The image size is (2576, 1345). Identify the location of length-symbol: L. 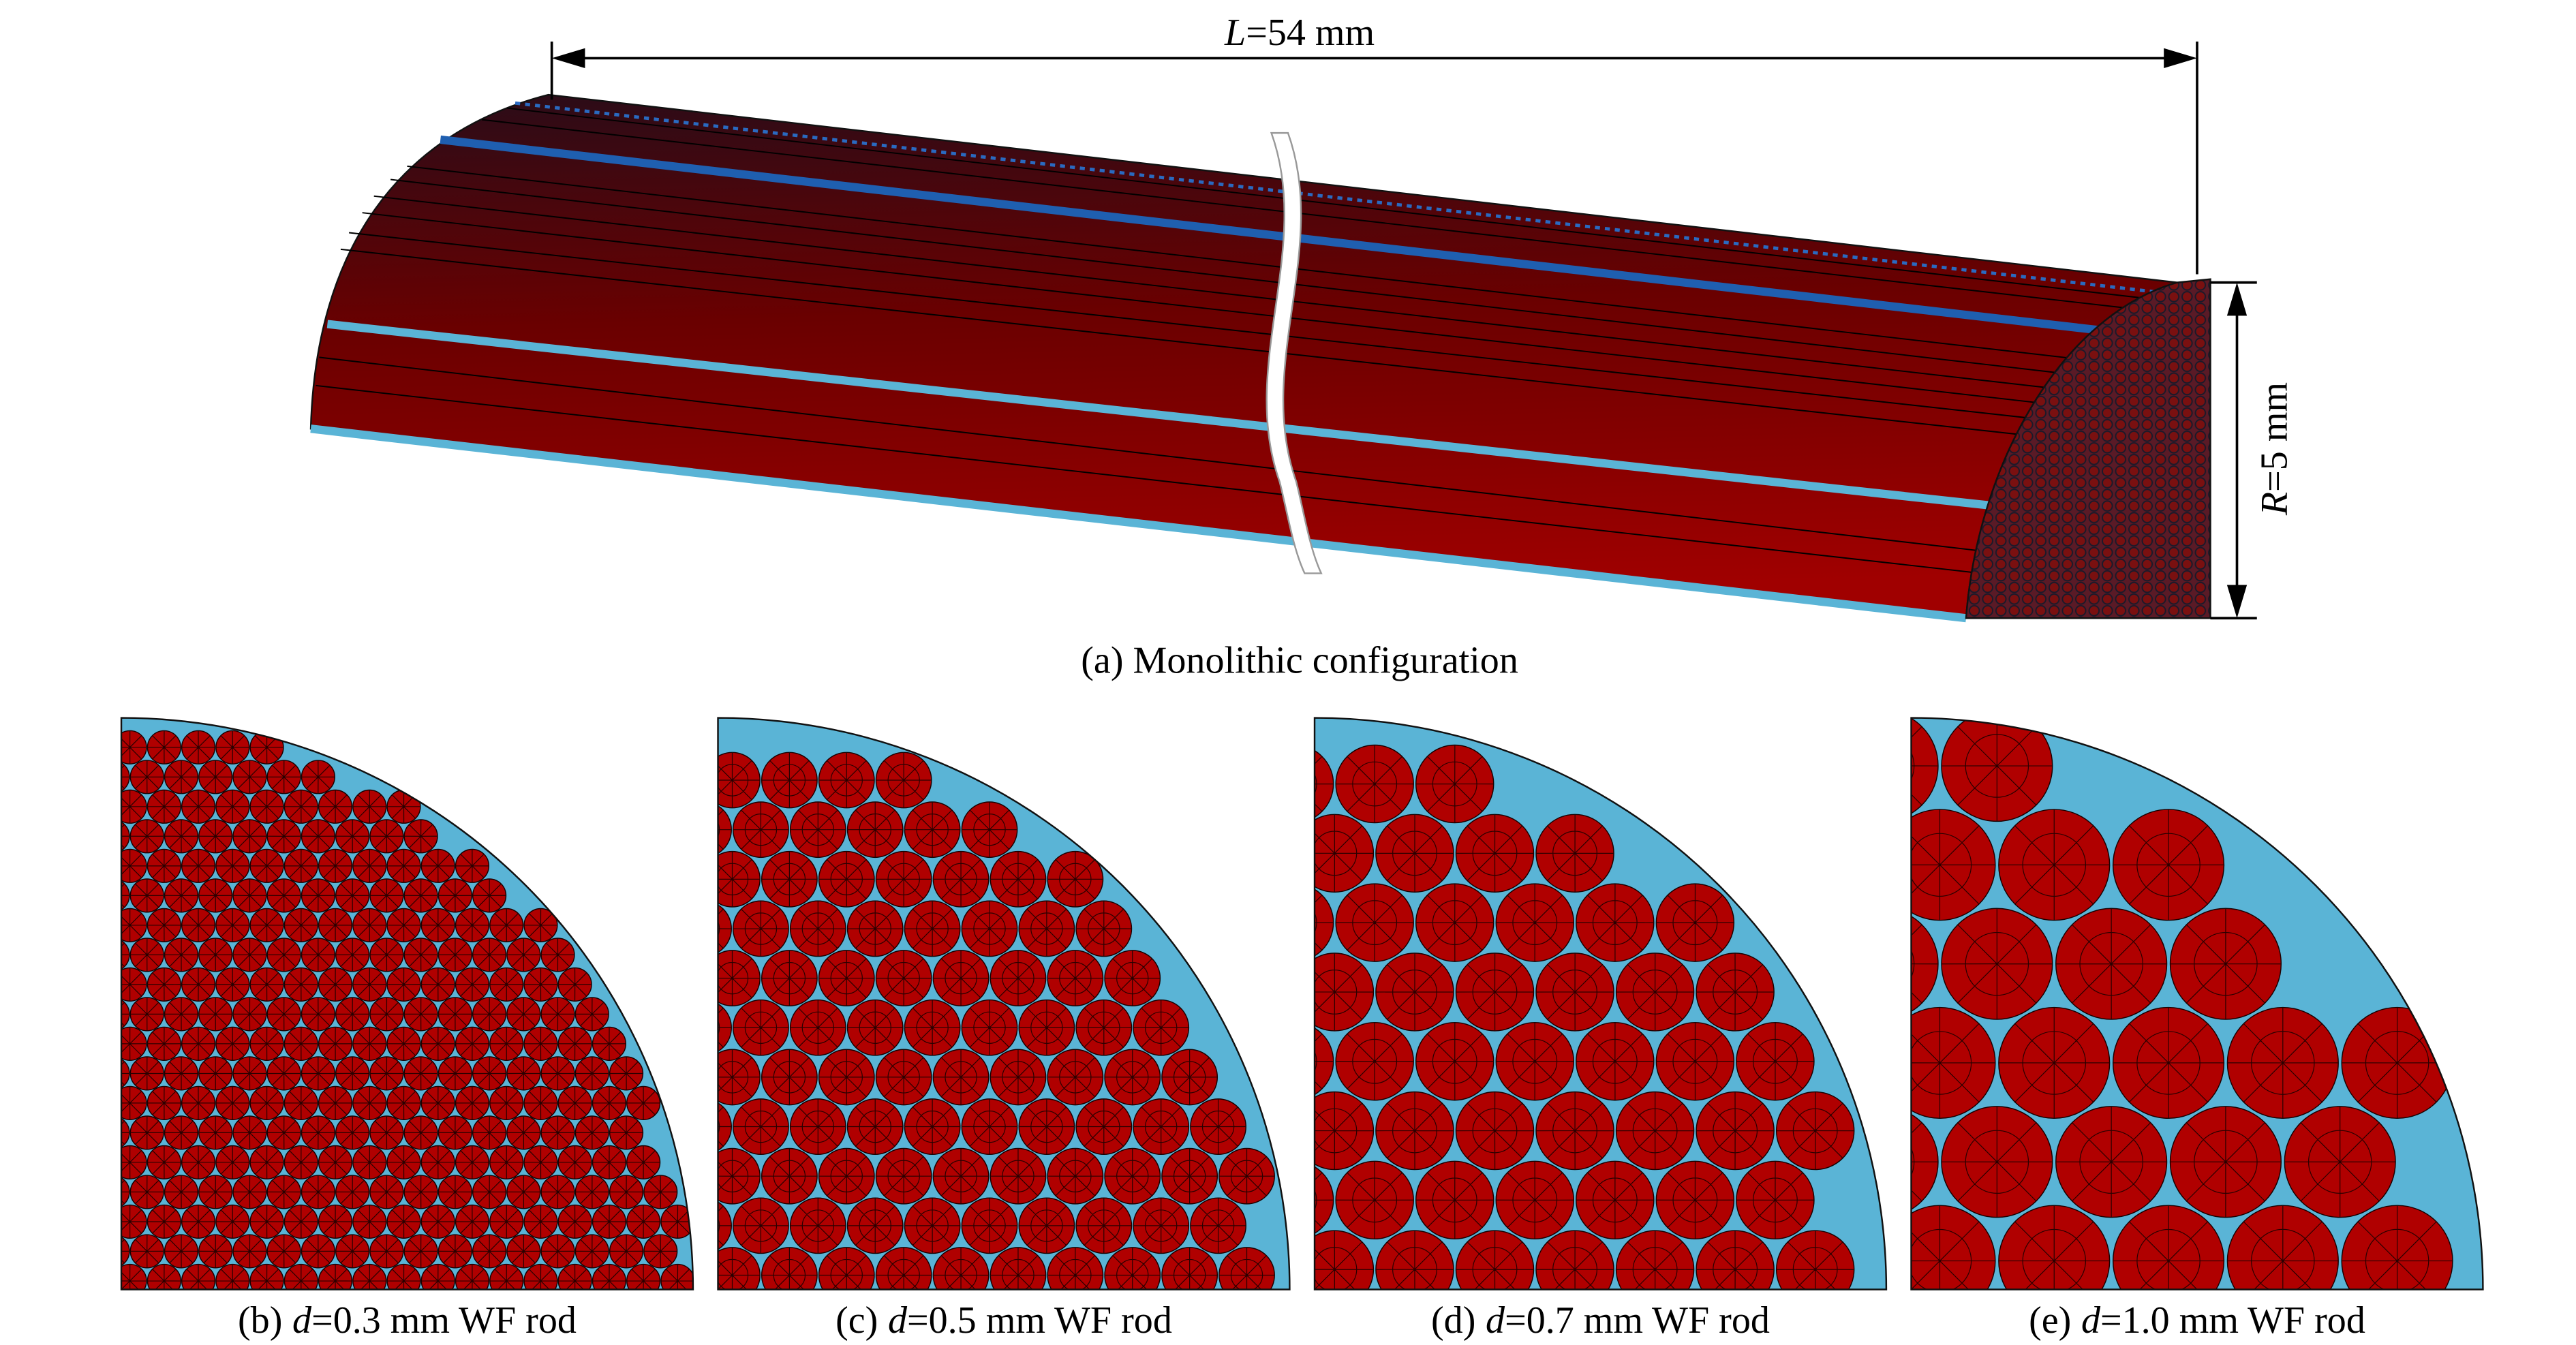
(1235, 33).